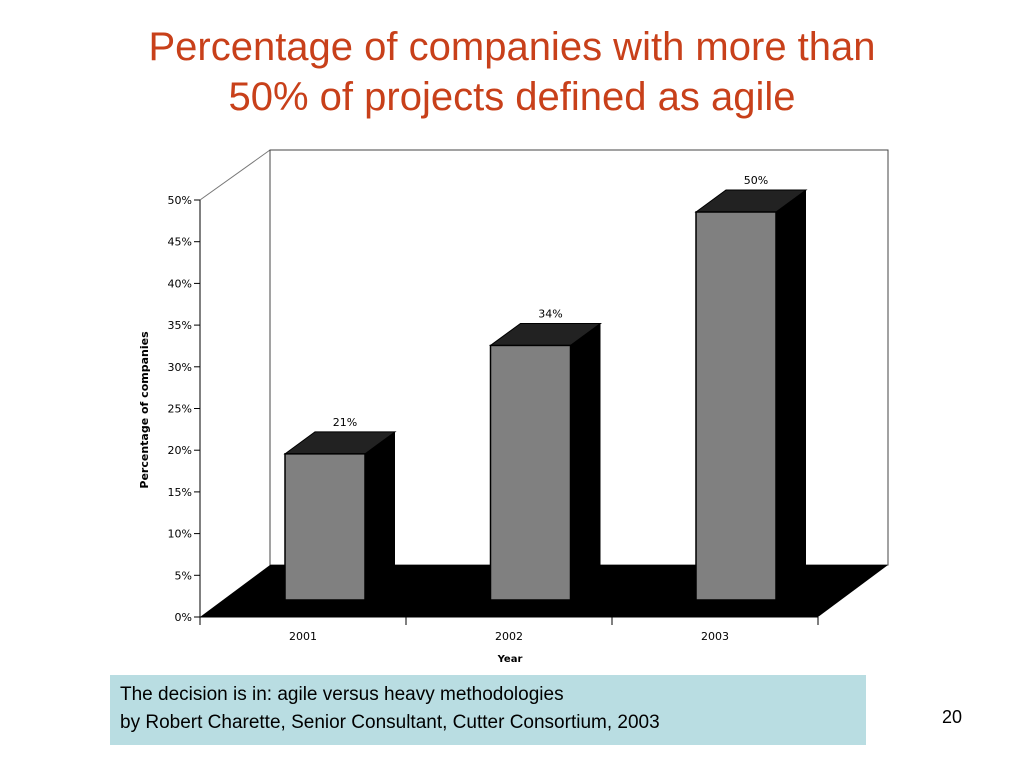 This screenshot has width=1024, height=768. Describe the element at coordinates (180, 450) in the screenshot. I see `y-tick-label: 20%` at that location.